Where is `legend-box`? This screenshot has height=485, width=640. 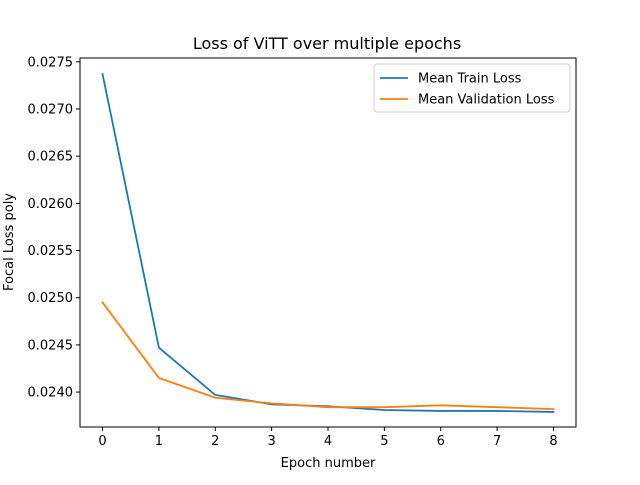
legend-box is located at coordinates (472, 88).